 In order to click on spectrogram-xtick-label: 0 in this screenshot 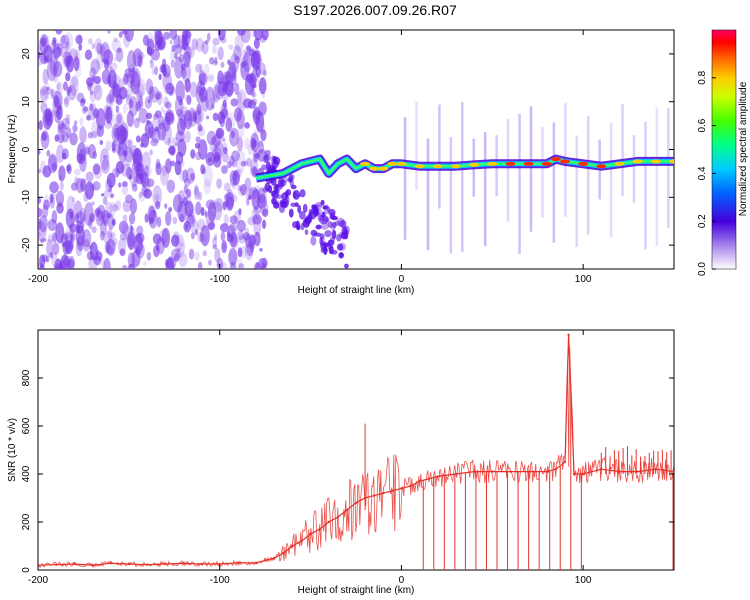, I will do `click(402, 279)`.